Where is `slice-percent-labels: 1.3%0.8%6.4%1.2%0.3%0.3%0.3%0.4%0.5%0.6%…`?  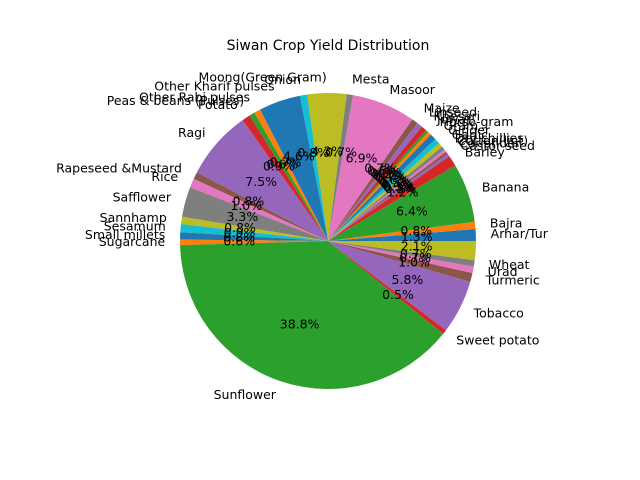
slice-percent-labels: 1.3%0.8%6.4%1.2%0.3%0.3%0.3%0.4%0.5%0.6%… is located at coordinates (327, 238).